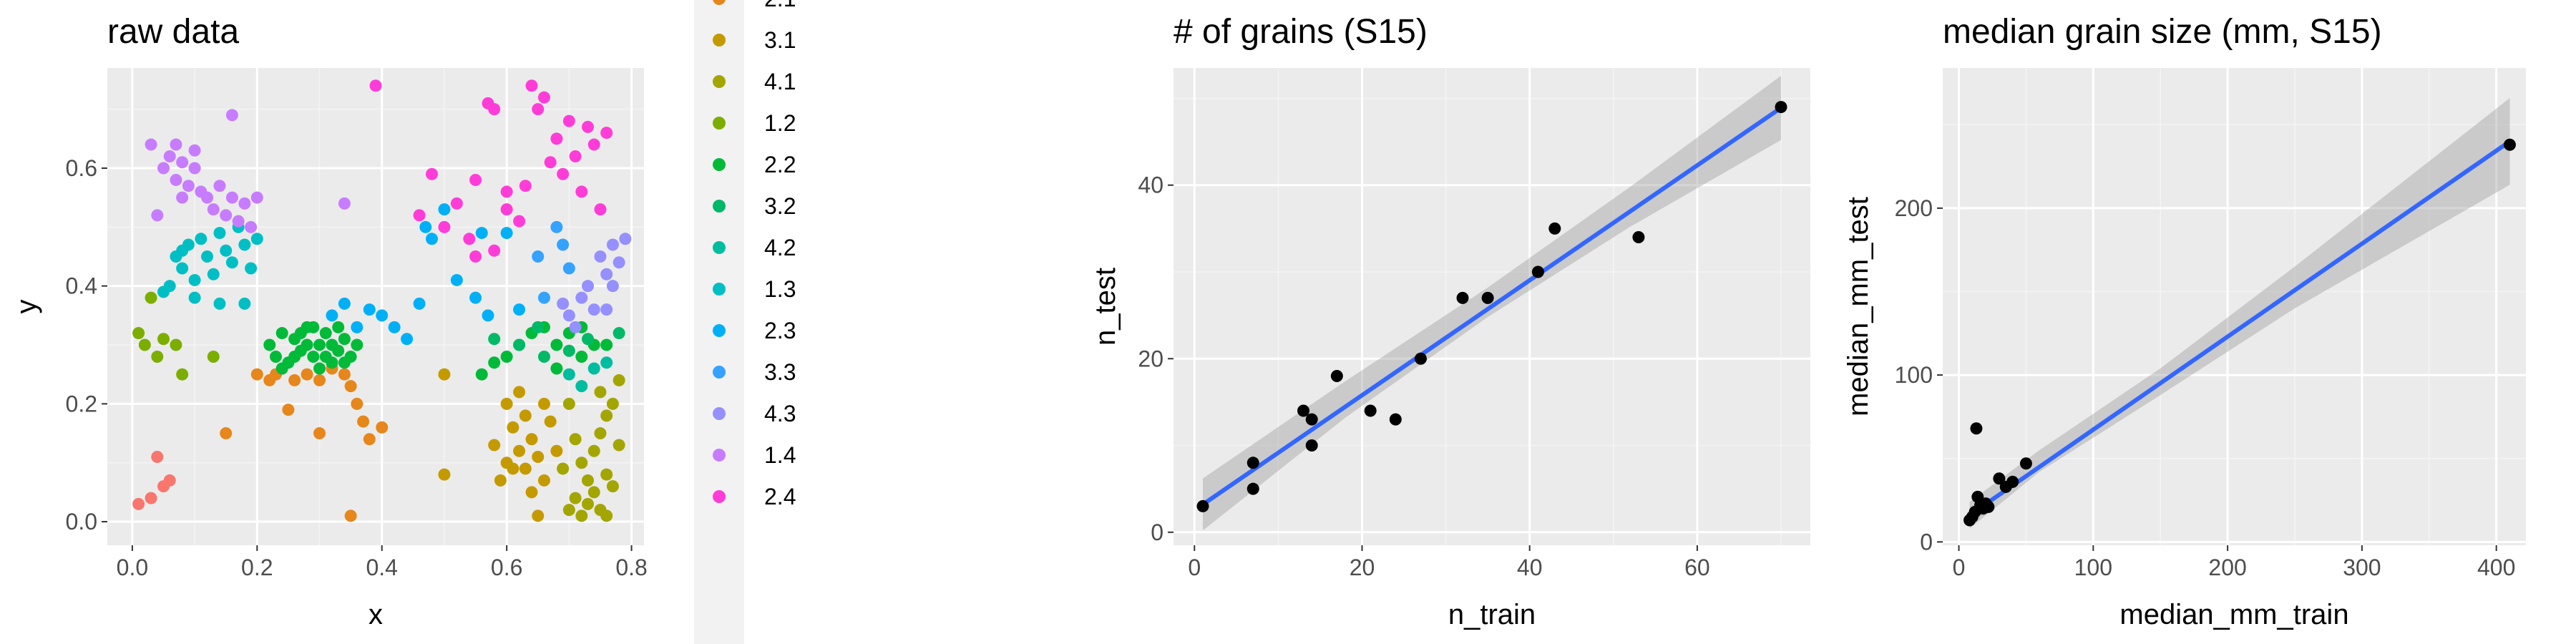 This screenshot has height=644, width=2576. I want to click on legend: 2.1 3.1 4.1 1.2 2.2 3.2 4.2 1.3 2.3 3.3 4.3 1.4 2.4, so click(745, 322).